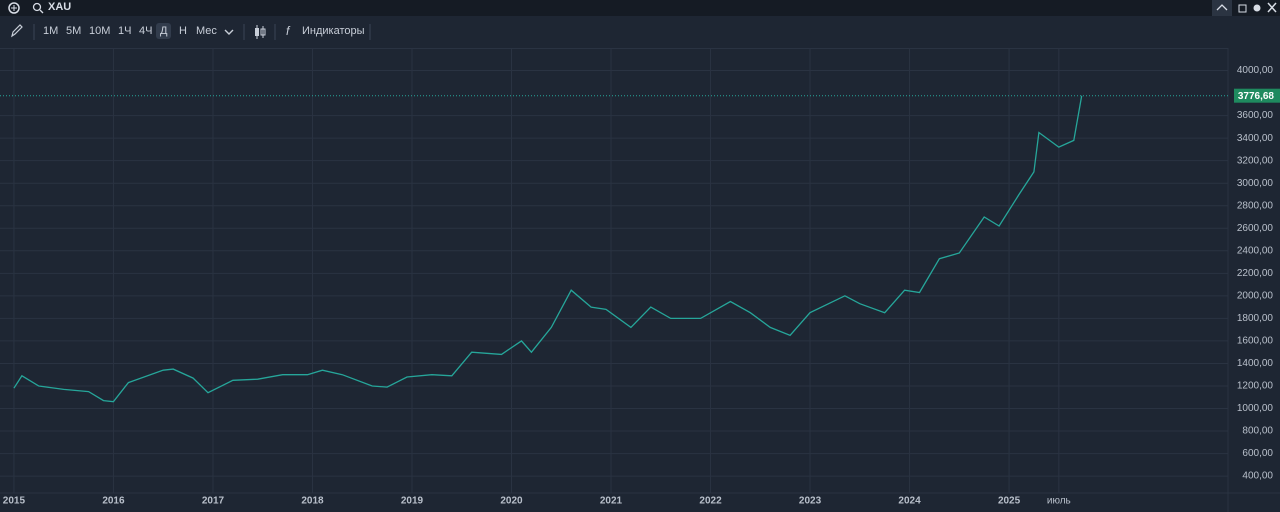  I want to click on symbol: XAU, so click(60, 7).